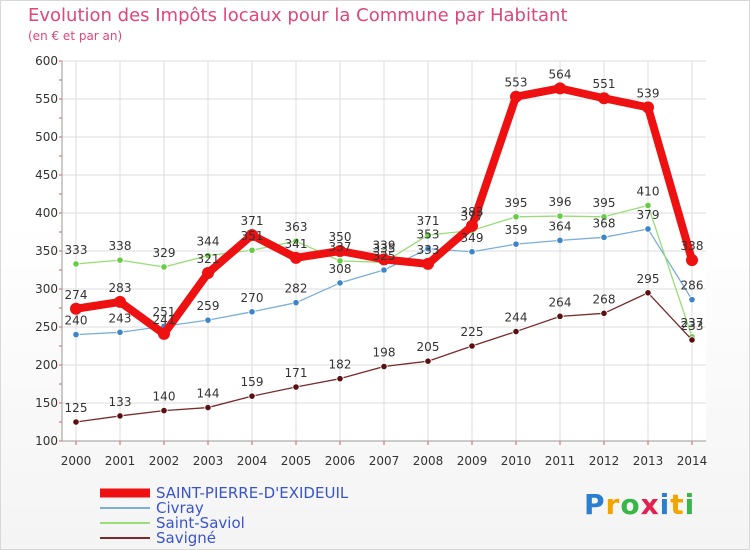 The height and width of the screenshot is (550, 750). What do you see at coordinates (340, 365) in the screenshot?
I see `data-label: 182` at bounding box center [340, 365].